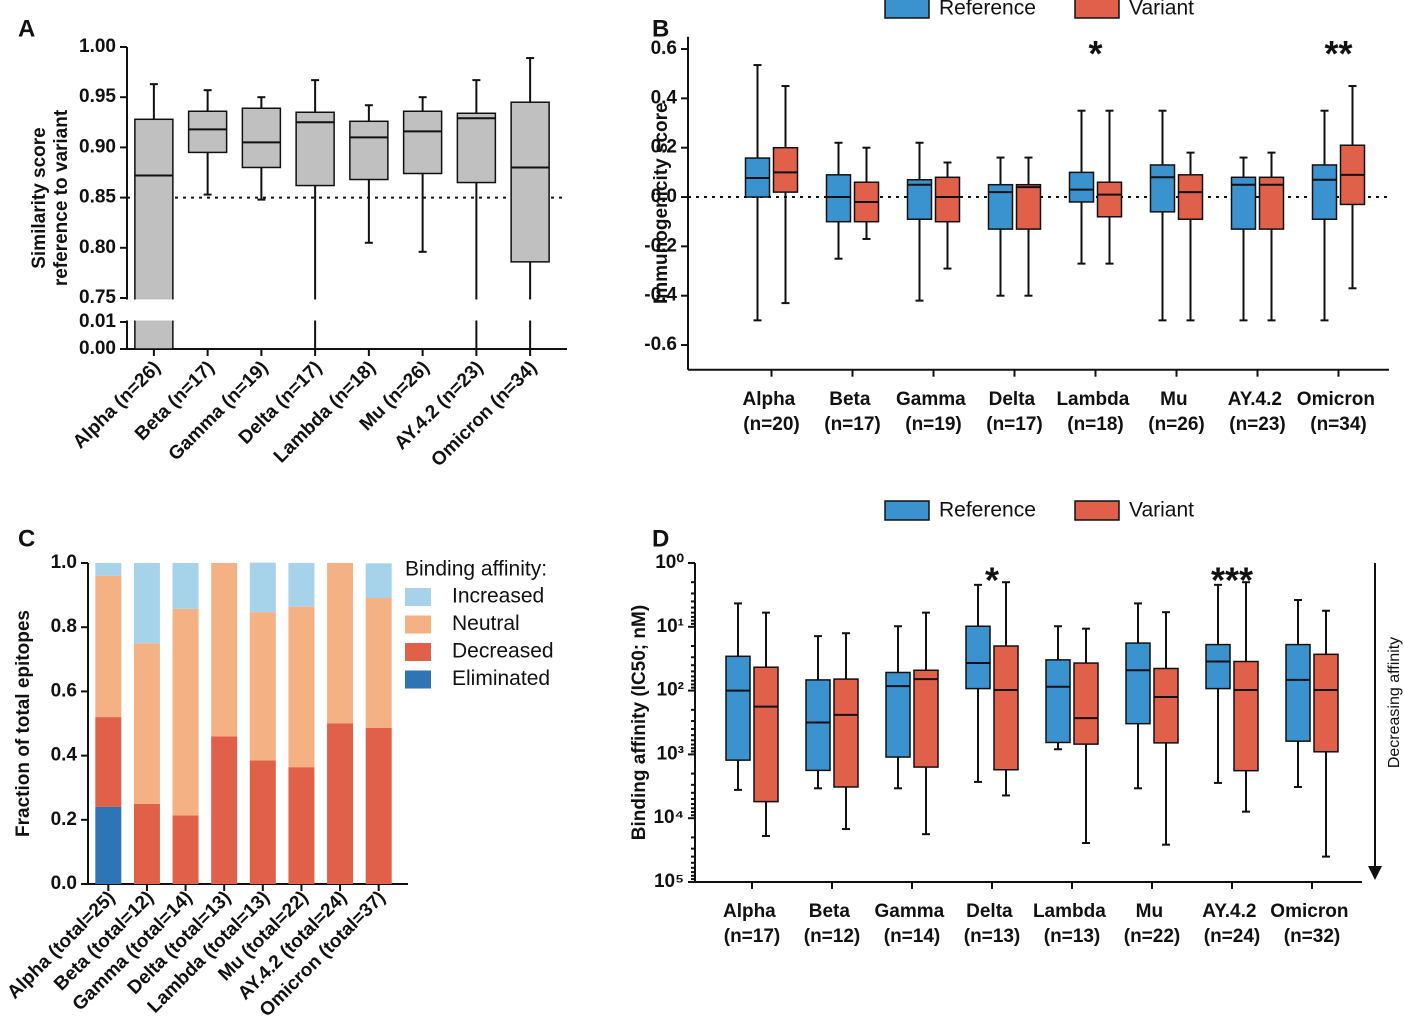  Describe the element at coordinates (476, 569) in the screenshot. I see `legend-title: Binding affinity:` at that location.